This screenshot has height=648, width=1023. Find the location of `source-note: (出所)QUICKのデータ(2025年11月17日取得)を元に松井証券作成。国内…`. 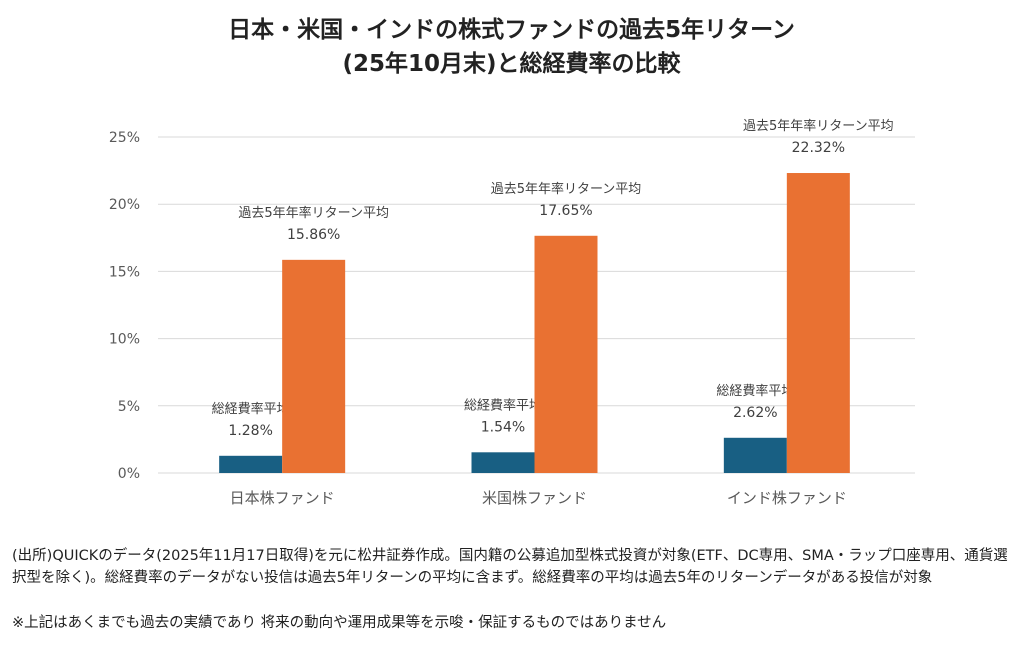

source-note: (出所)QUICKのデータ(2025年11月17日取得)を元に松井証券作成。国内… is located at coordinates (510, 567).